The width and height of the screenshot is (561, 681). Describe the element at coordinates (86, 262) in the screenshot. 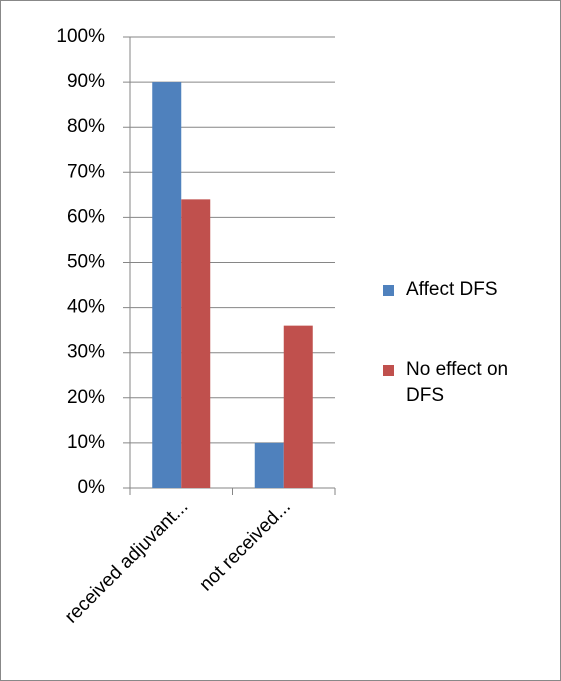

I see `y-tick-label: 50%` at that location.